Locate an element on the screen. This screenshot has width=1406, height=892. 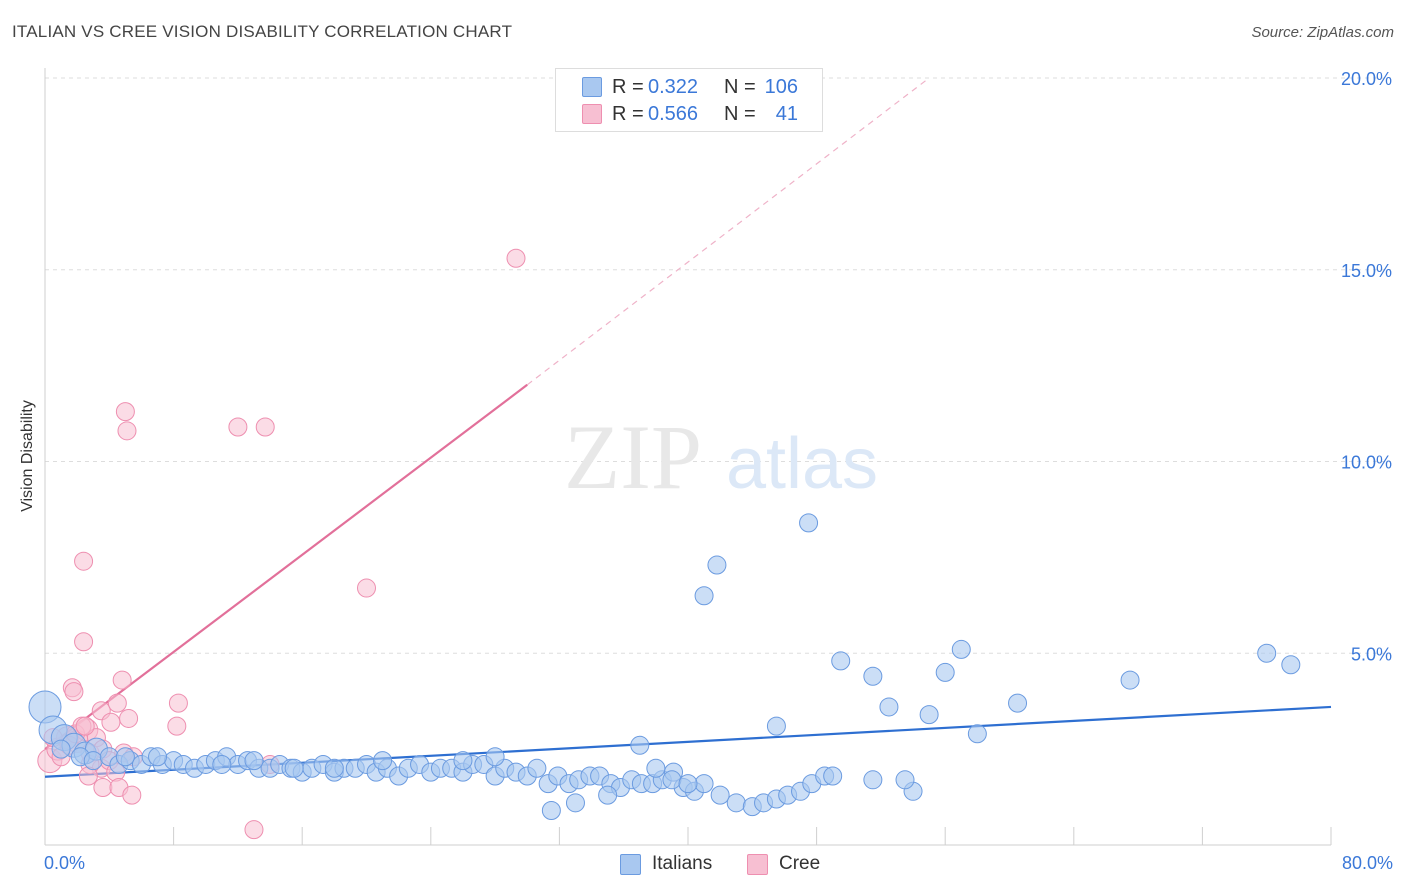
y-tick-label: 20.0% is located at coordinates (1366, 79).